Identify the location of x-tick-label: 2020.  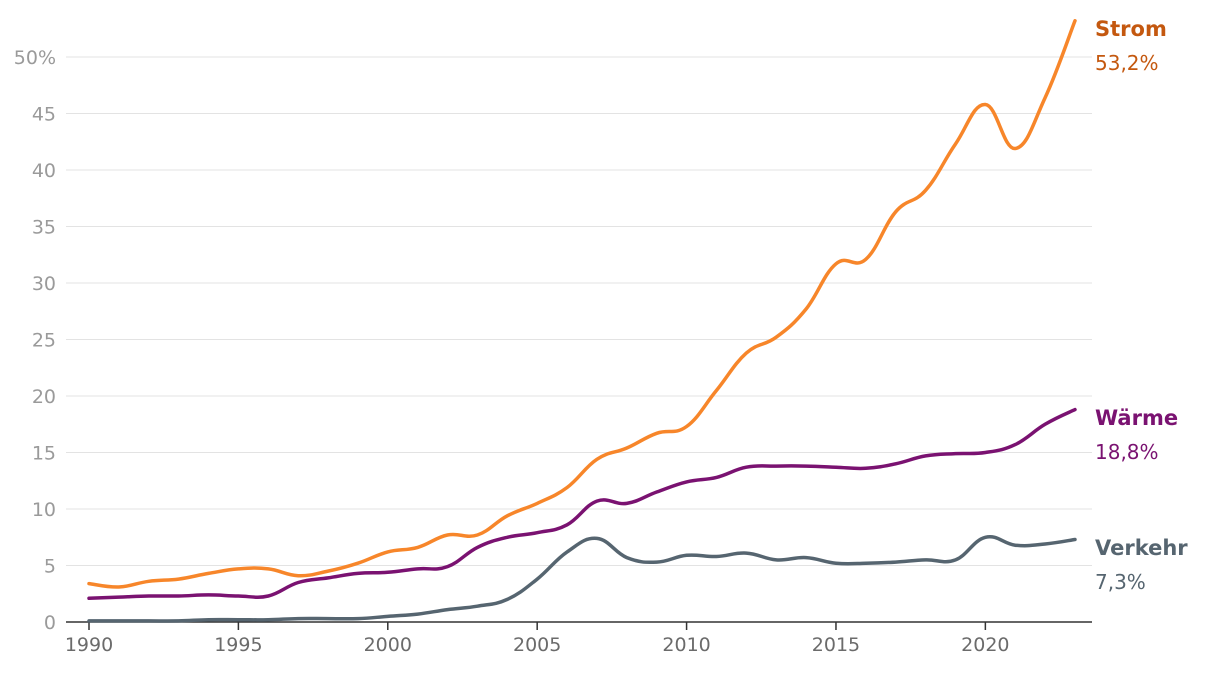
(985, 645).